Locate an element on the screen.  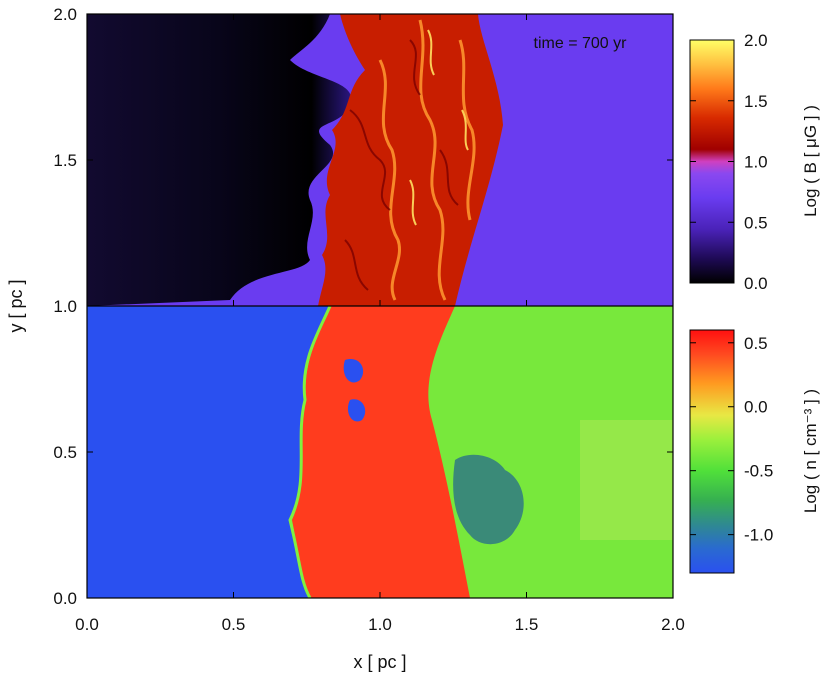
colorbar-tick-label: 2.0 is located at coordinates (756, 40).